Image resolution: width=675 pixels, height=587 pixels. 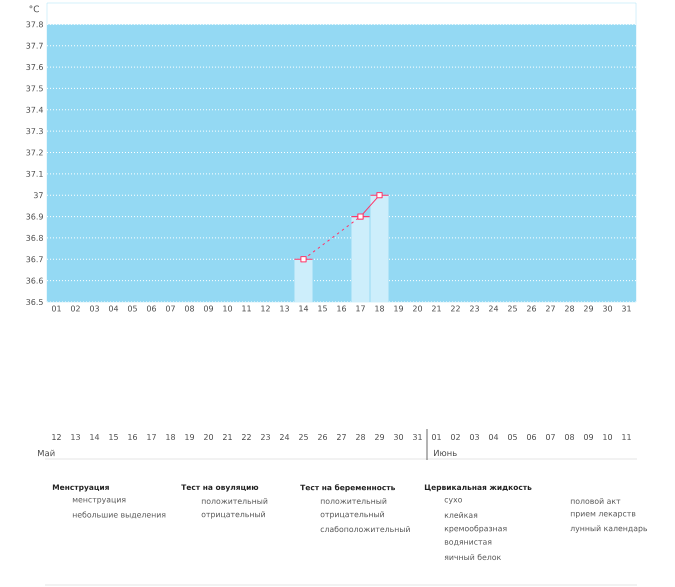 I want to click on text: Май, so click(x=46, y=453).